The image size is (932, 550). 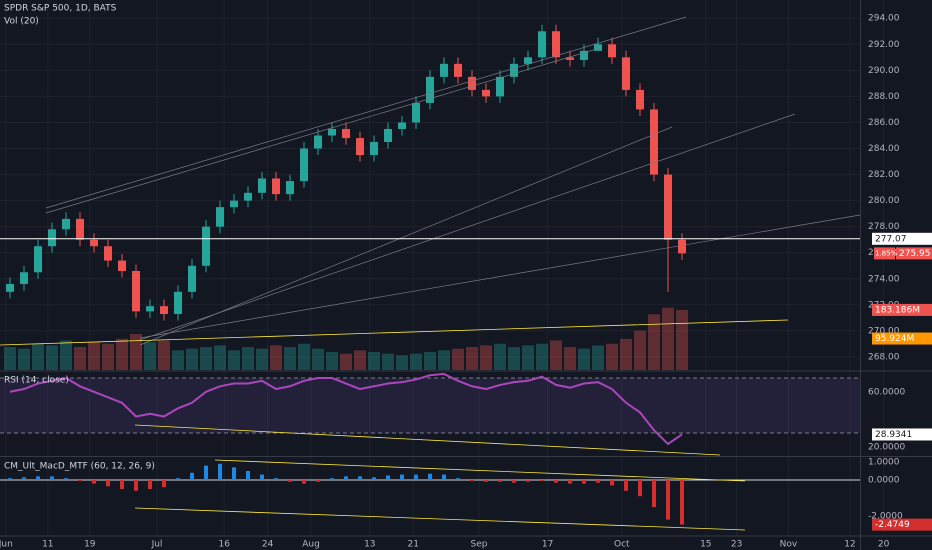 I want to click on volume-title: Vol (20), so click(x=21, y=22).